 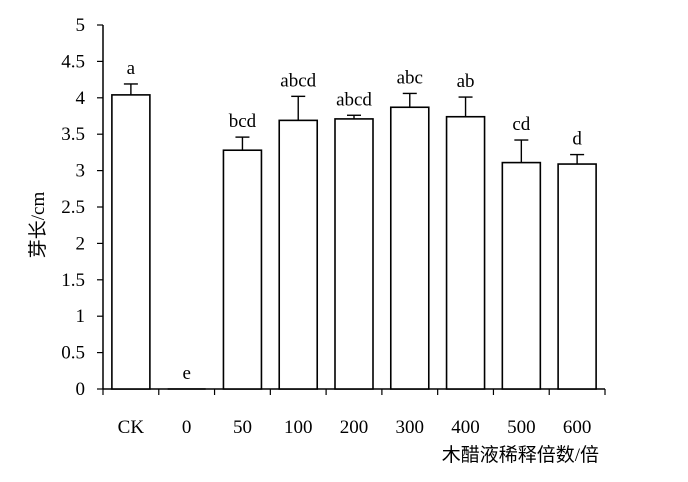 What do you see at coordinates (354, 413) in the screenshot?
I see `x-axis: CK 0 50 100 200 300 400 500 600` at bounding box center [354, 413].